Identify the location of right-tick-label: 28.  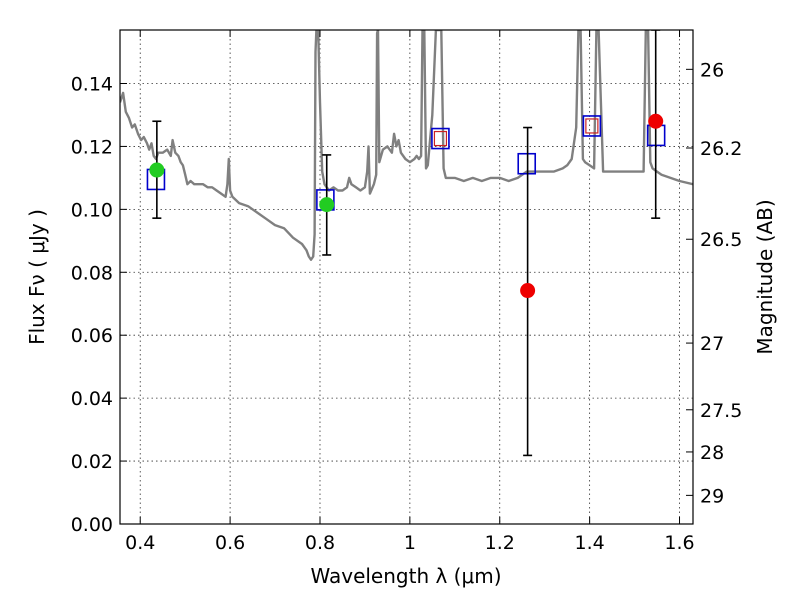
(712, 453).